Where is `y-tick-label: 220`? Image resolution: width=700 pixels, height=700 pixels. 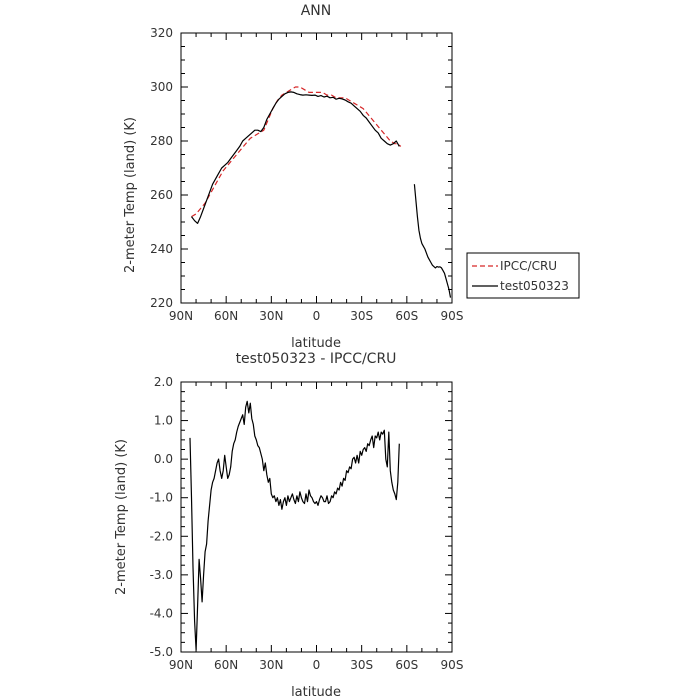
y-tick-label: 220 is located at coordinates (161, 303).